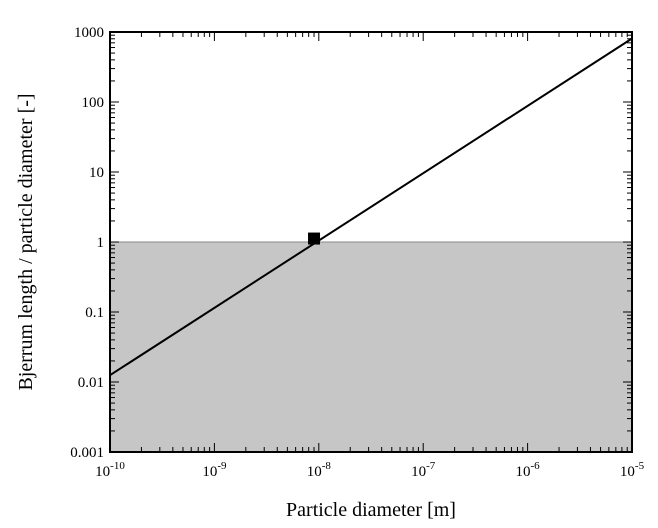 The height and width of the screenshot is (528, 658). I want to click on x-tick-label: 10⁻⁸, so click(319, 470).